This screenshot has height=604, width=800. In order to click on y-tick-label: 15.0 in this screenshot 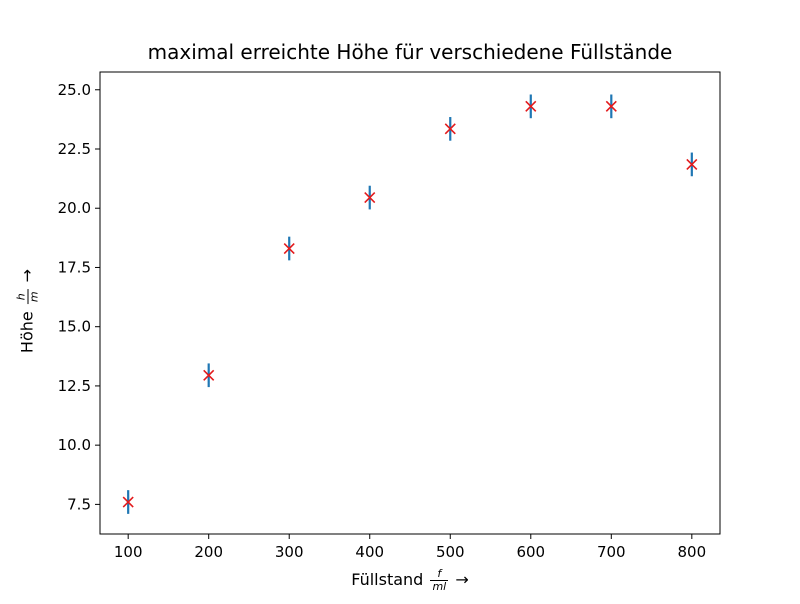, I will do `click(74, 327)`.